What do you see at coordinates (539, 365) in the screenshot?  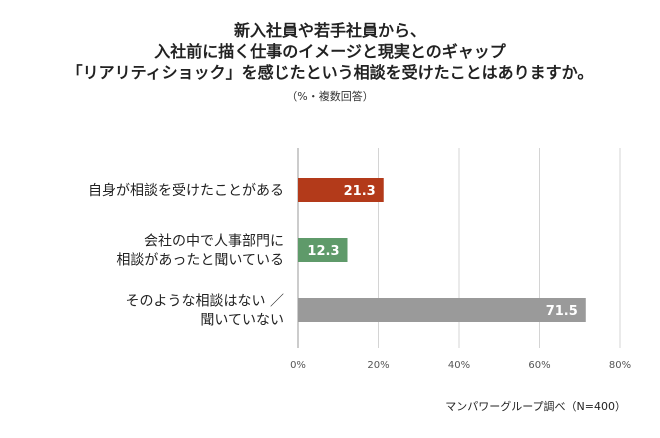 I see `x-tick-label: 60%` at bounding box center [539, 365].